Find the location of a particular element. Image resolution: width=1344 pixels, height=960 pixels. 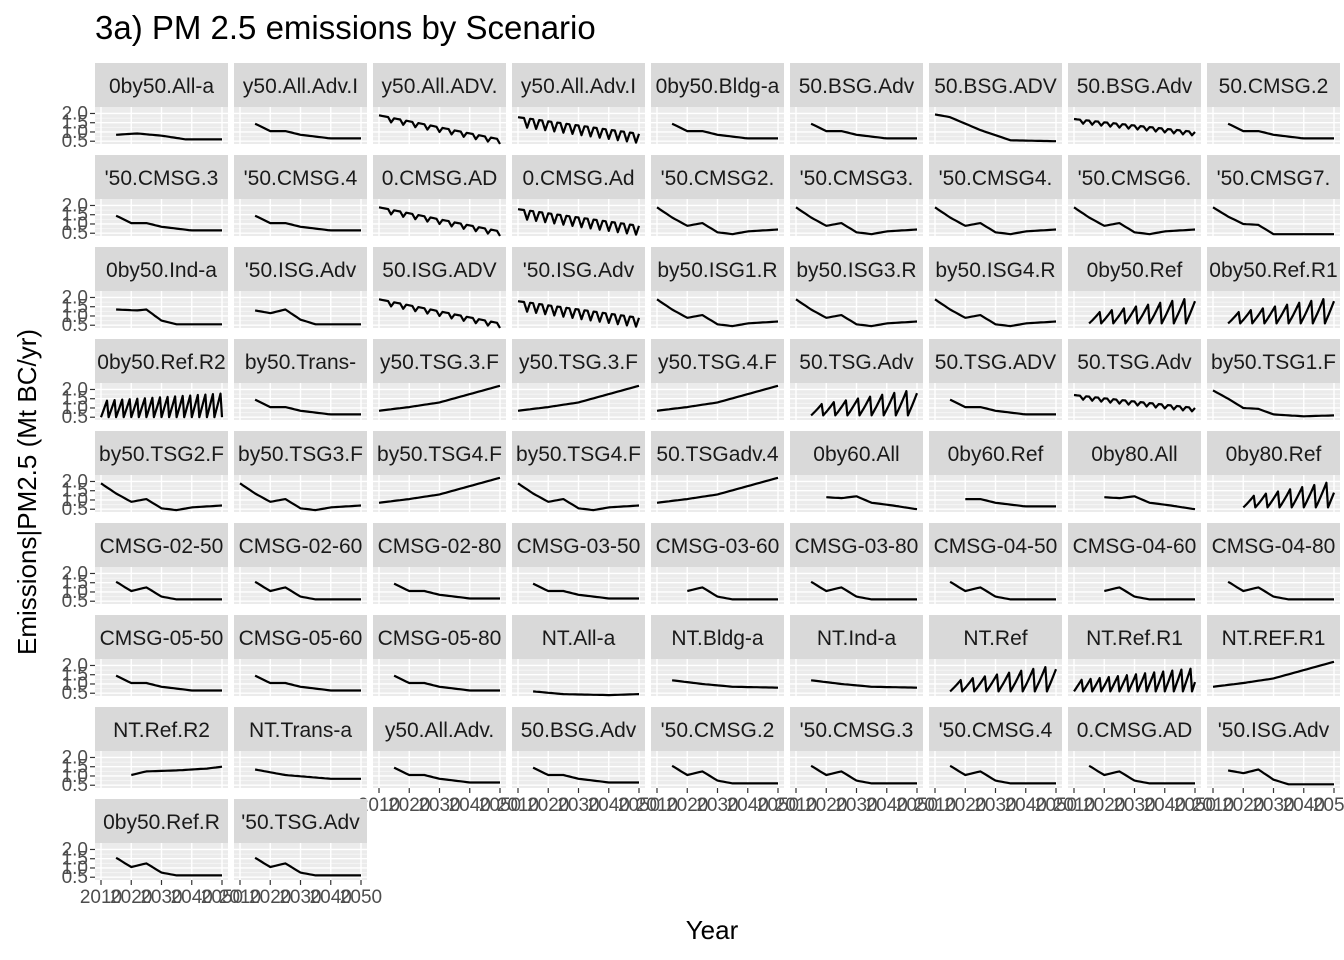

facet-strip-label: 0by50.Ref.R1 is located at coordinates (1273, 270).